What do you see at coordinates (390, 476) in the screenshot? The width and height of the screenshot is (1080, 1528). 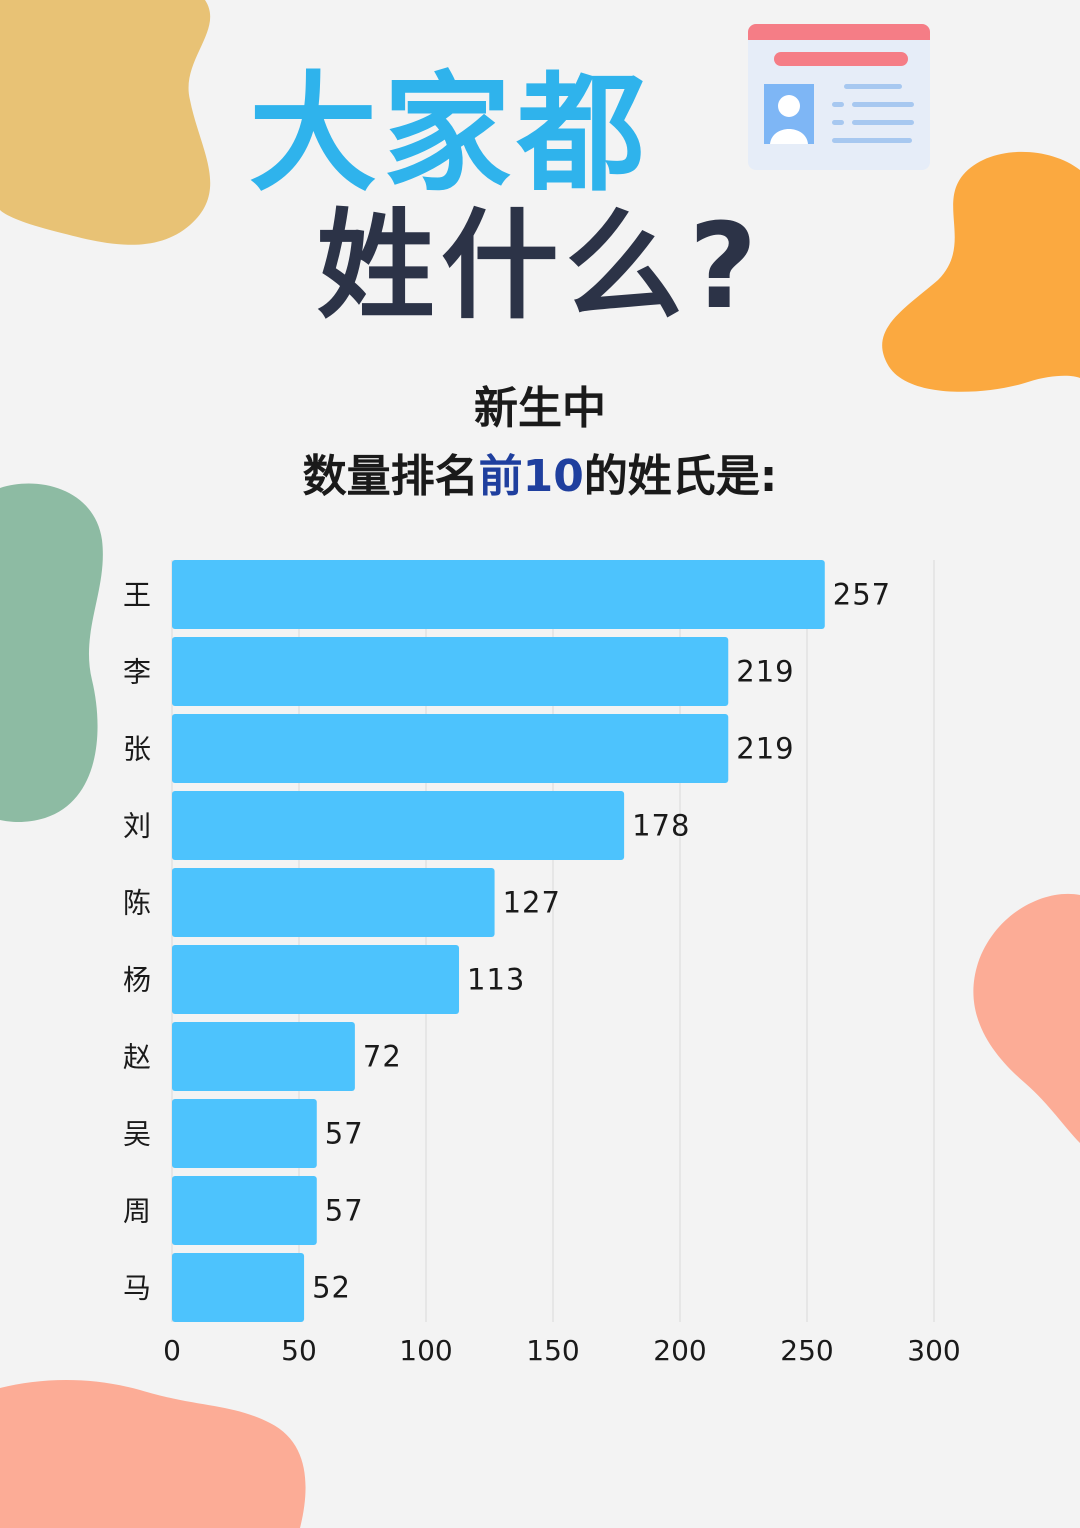 I see `subtitle-text-before: 数量排名` at bounding box center [390, 476].